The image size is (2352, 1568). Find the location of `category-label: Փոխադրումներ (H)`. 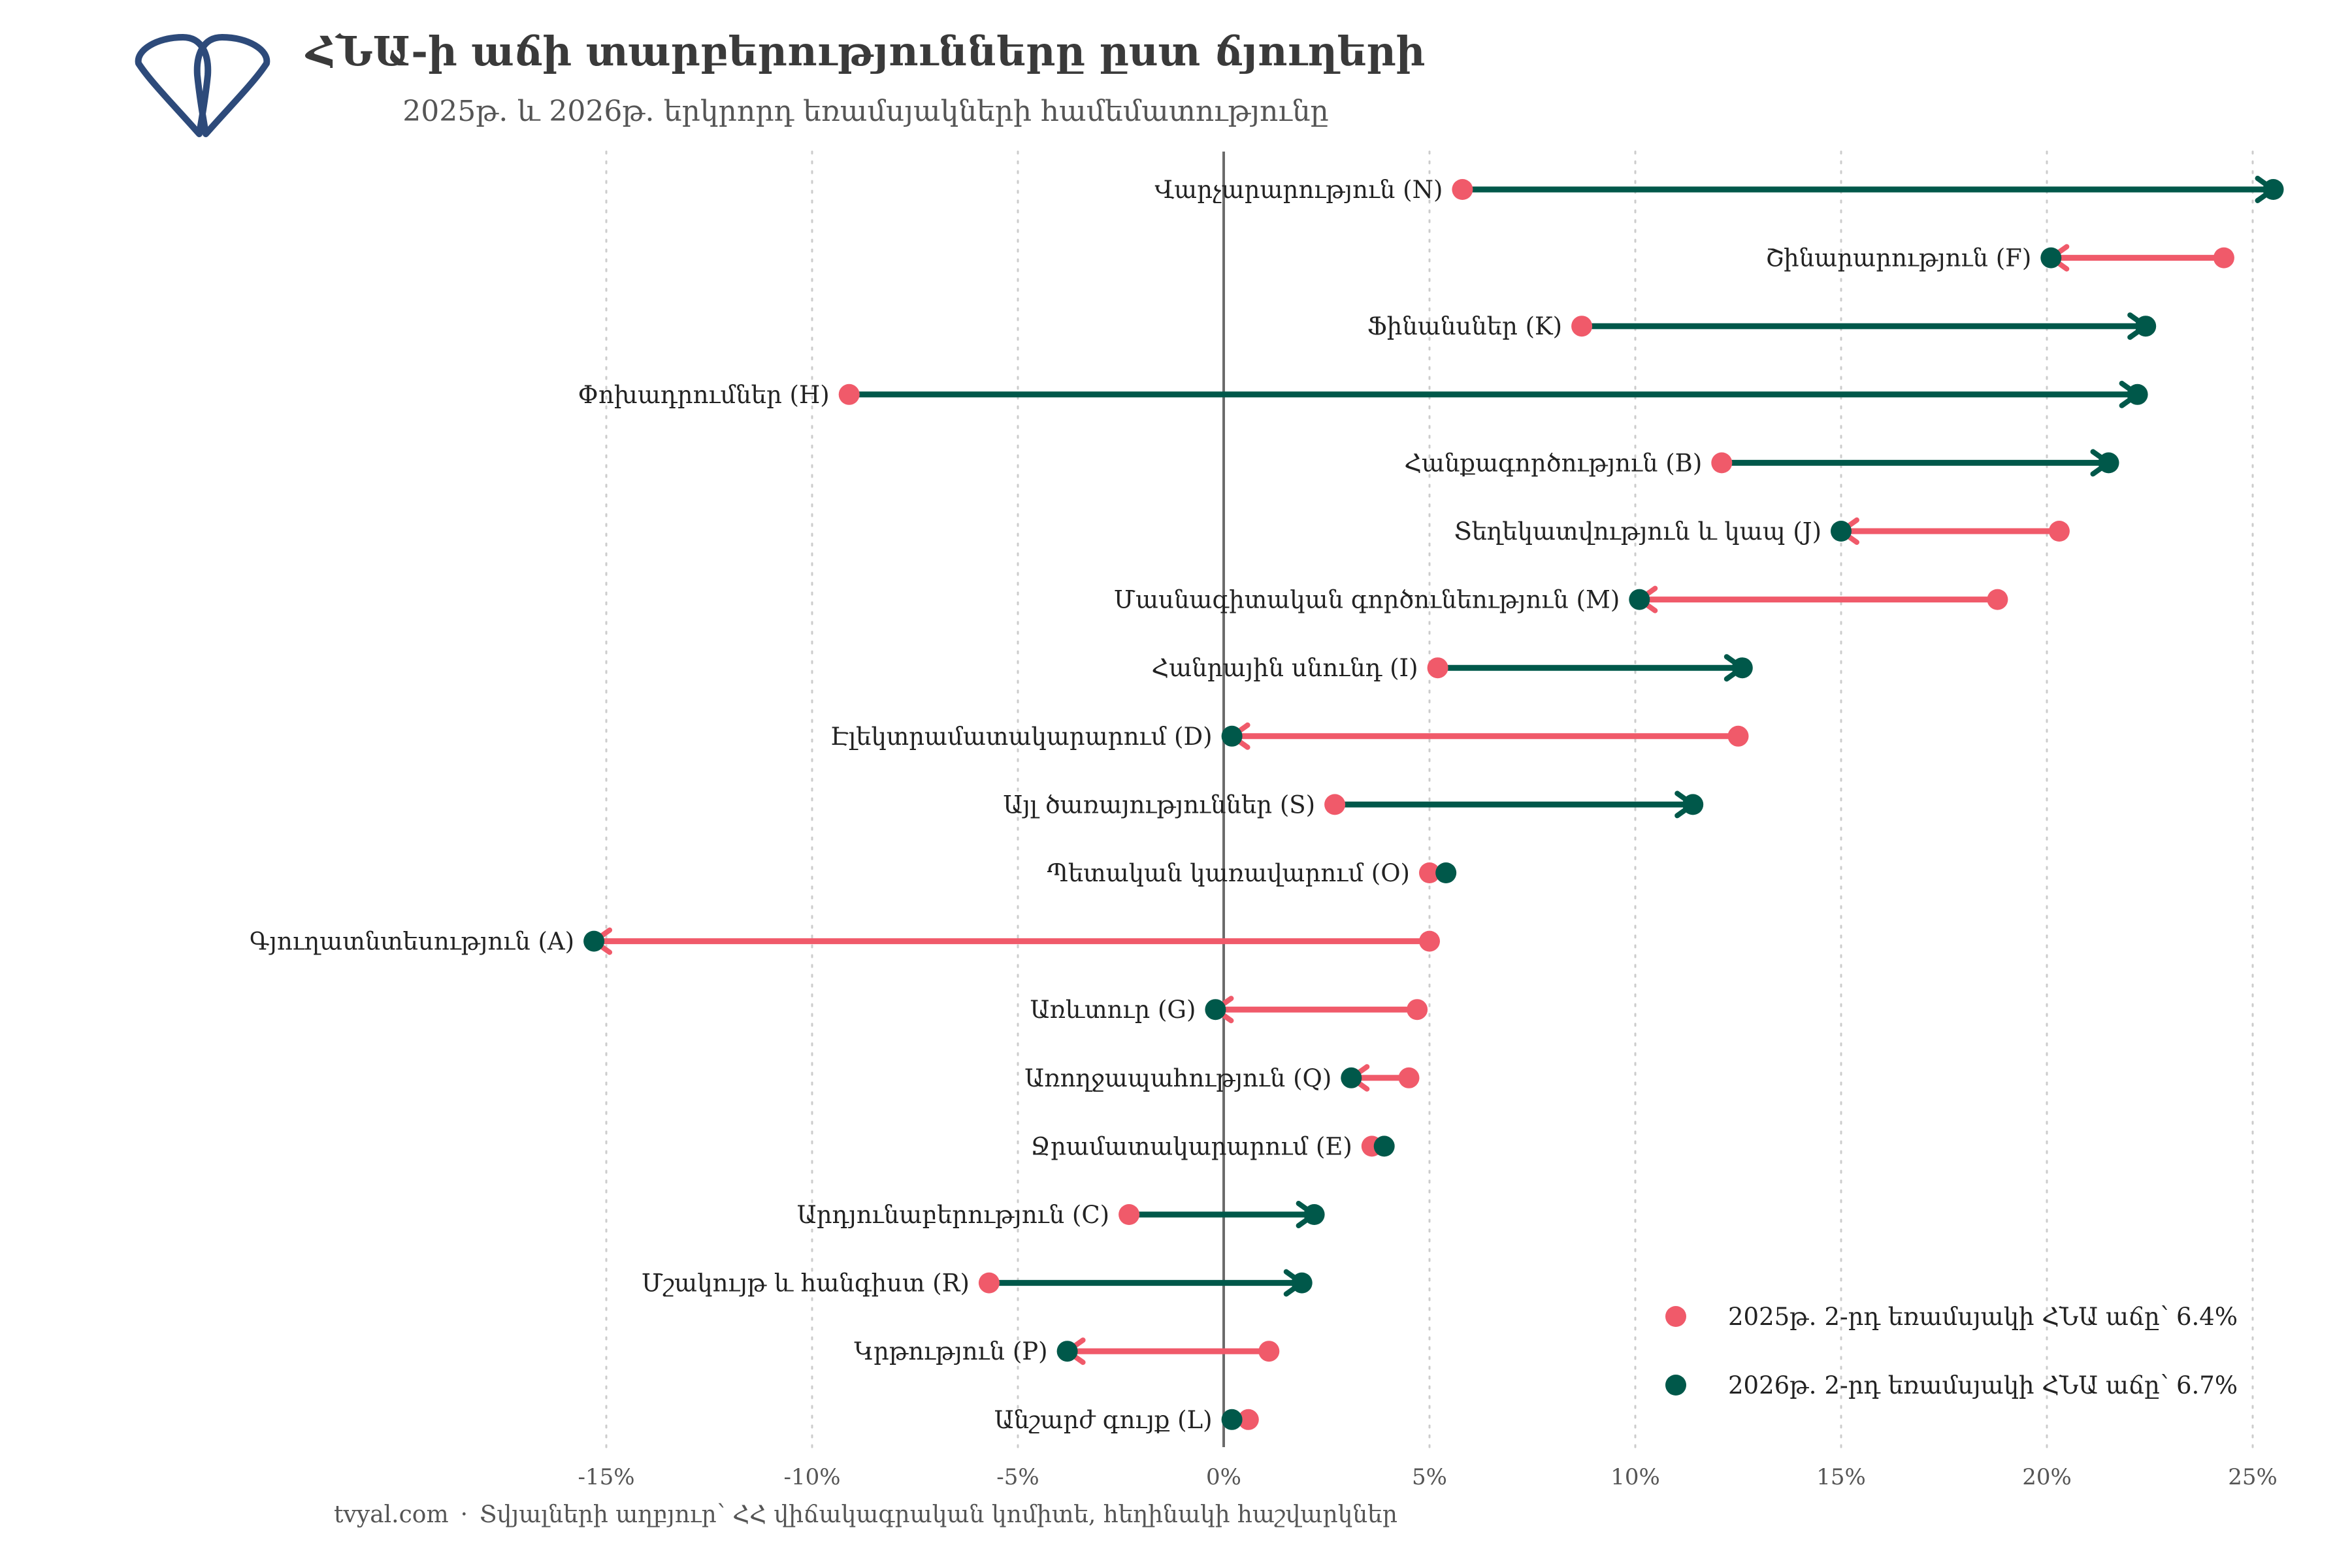

category-label: Փոխադրումներ (H) is located at coordinates (704, 395).